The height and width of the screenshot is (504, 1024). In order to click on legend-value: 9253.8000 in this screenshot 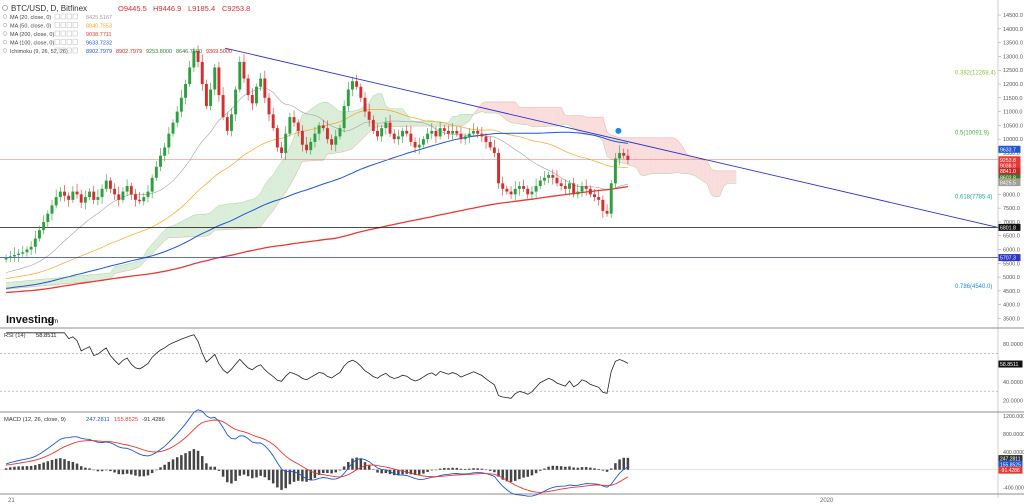, I will do `click(159, 52)`.